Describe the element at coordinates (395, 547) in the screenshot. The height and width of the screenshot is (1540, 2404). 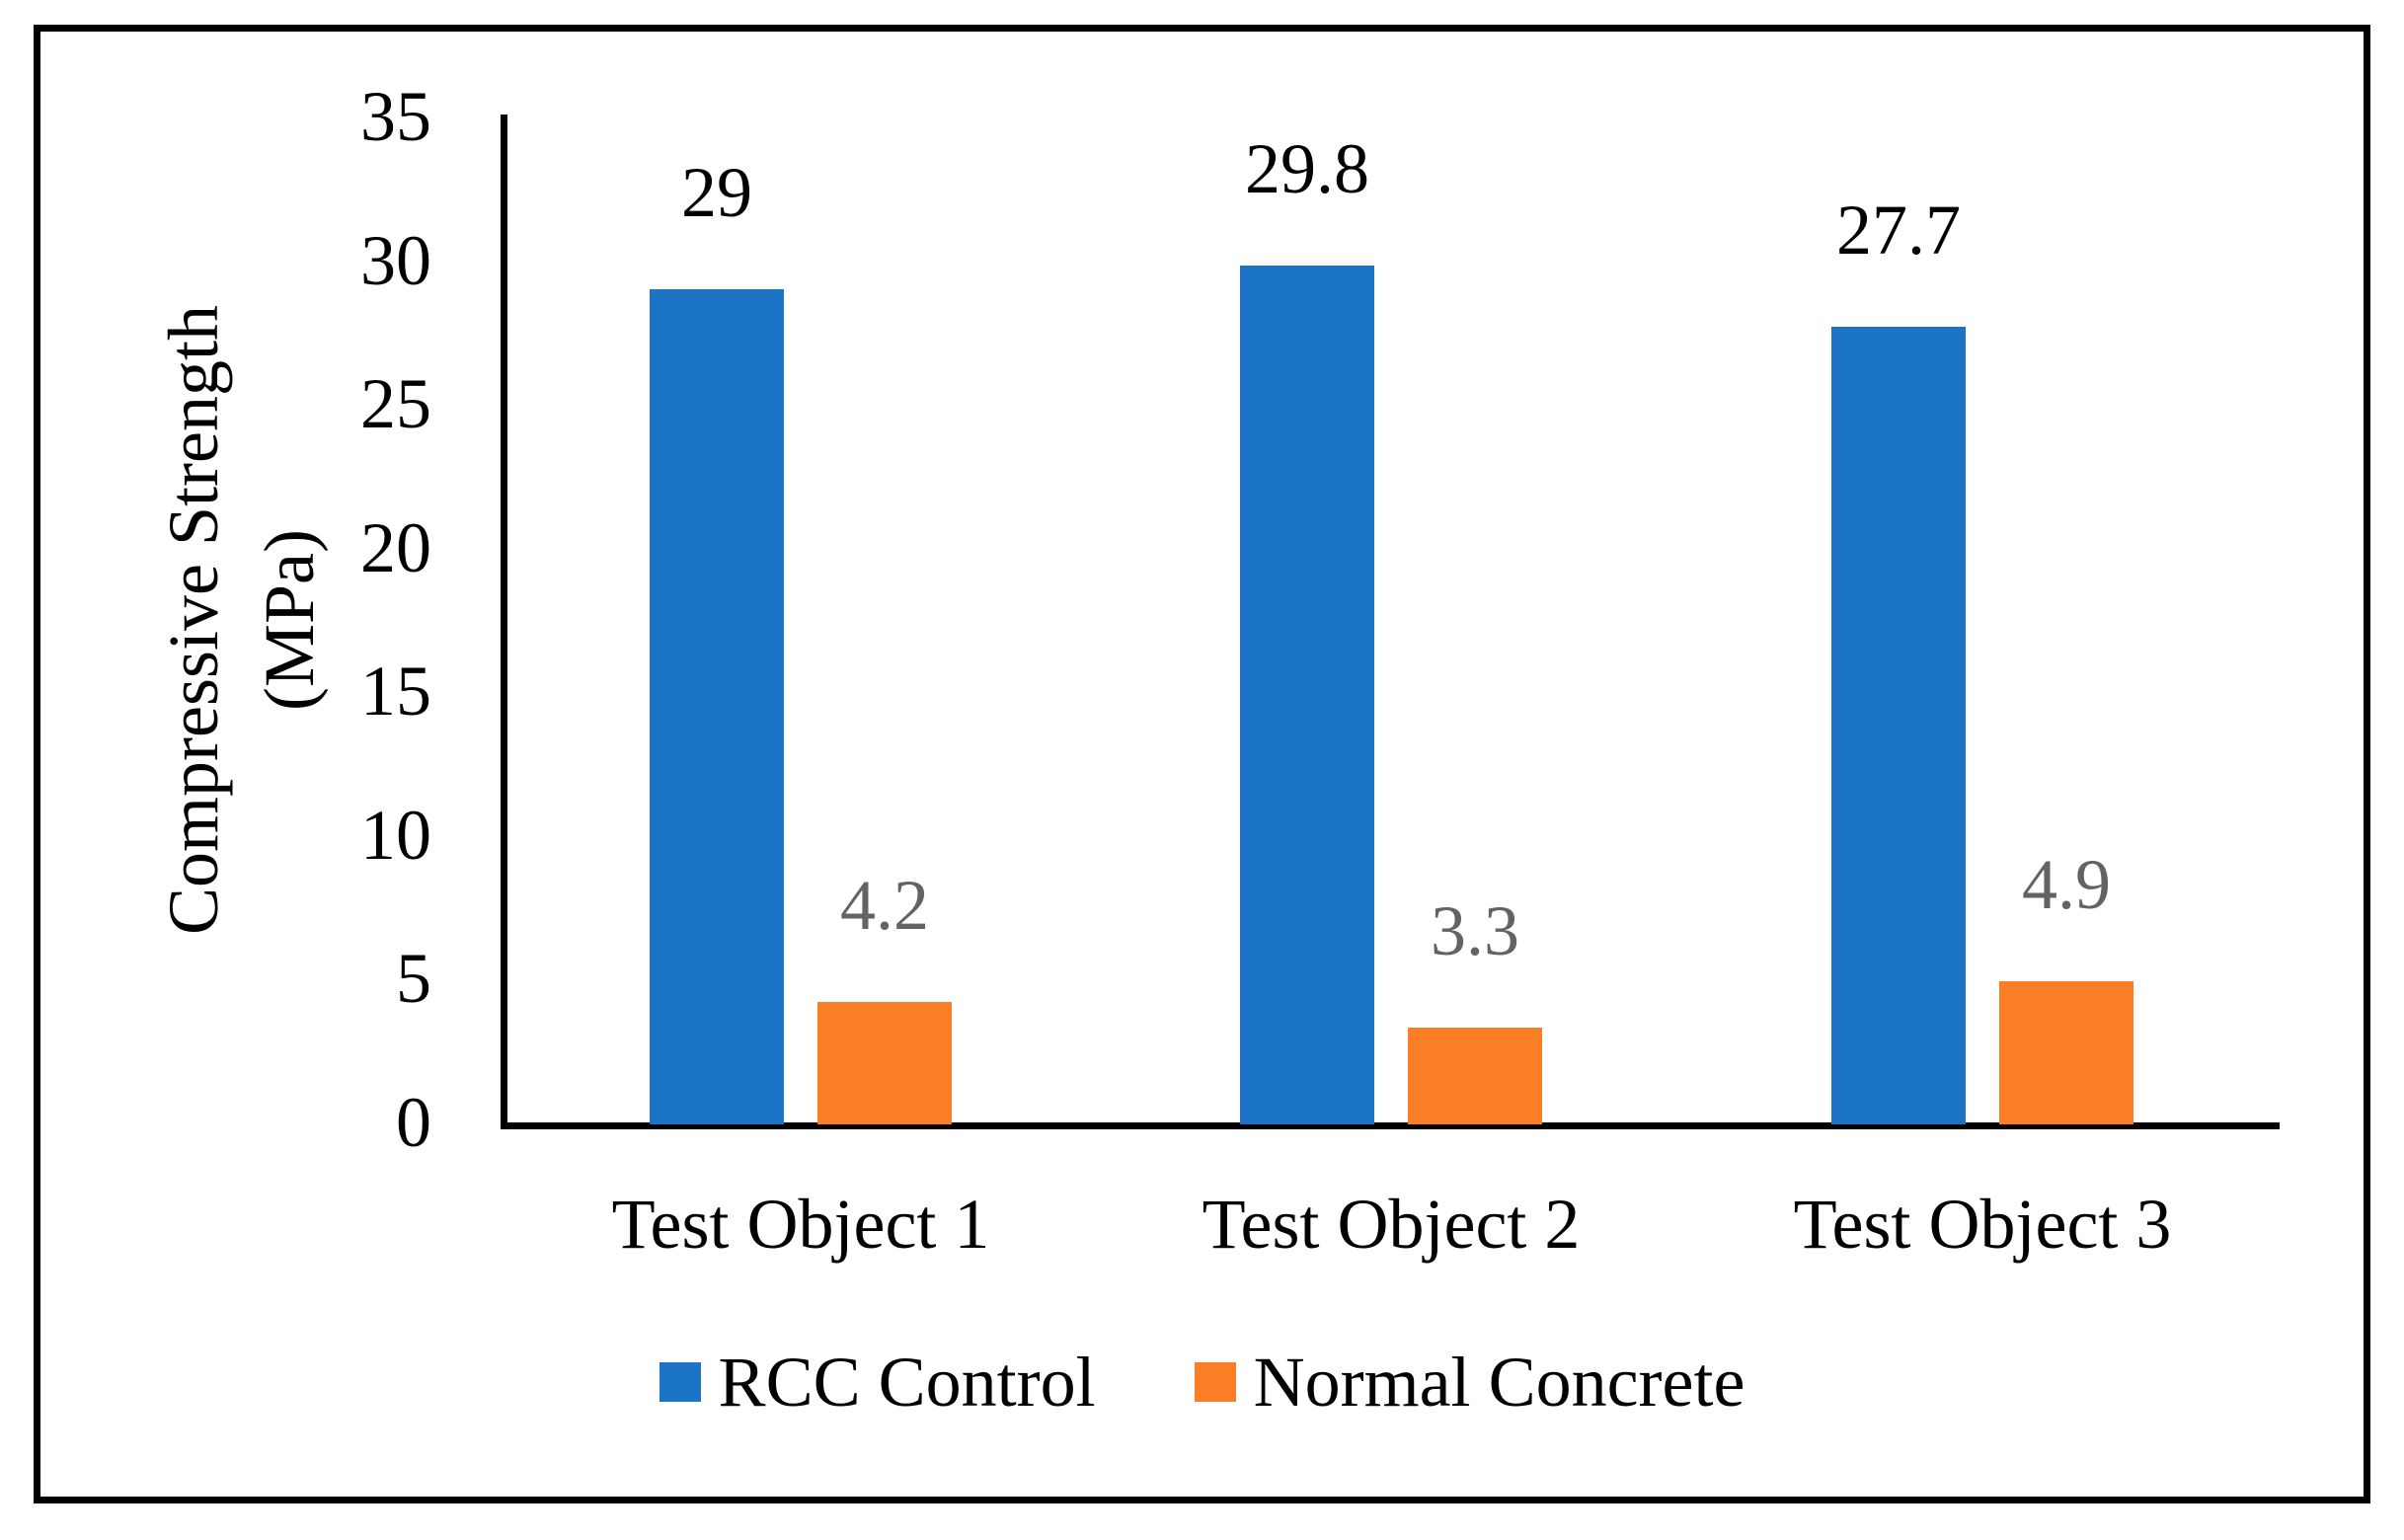
I see `y-tick-label-20: 20` at that location.